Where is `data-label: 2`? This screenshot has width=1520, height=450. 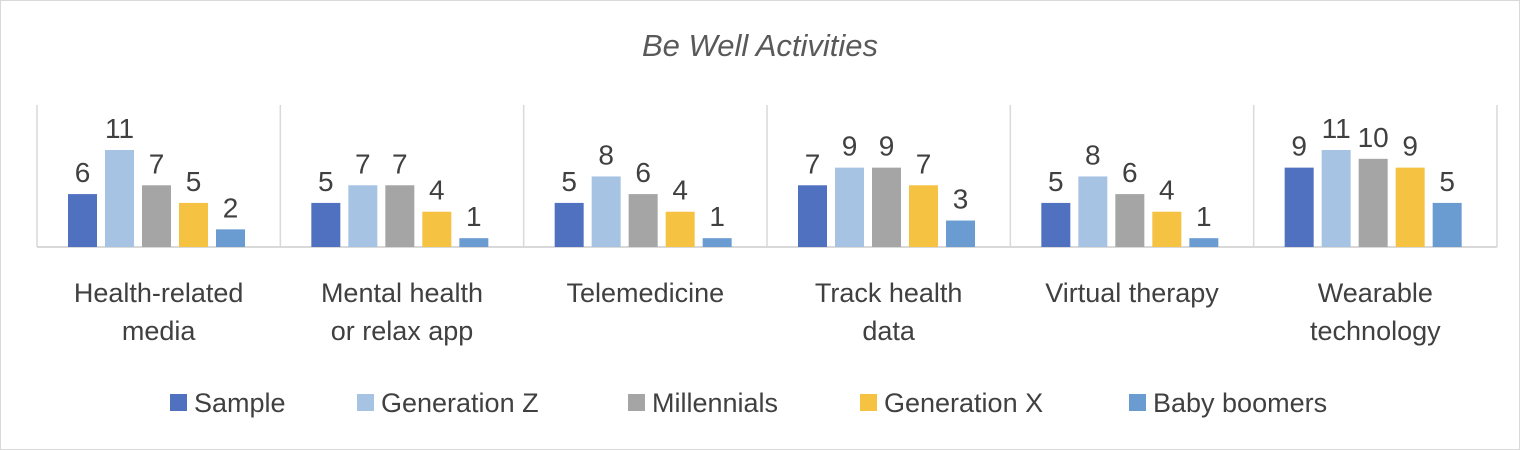
data-label: 2 is located at coordinates (231, 207).